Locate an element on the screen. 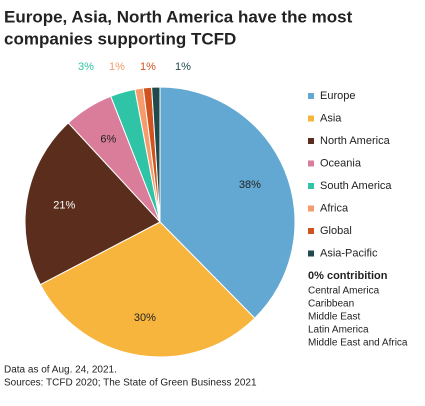  zero-item: Middle East and Africa is located at coordinates (358, 343).